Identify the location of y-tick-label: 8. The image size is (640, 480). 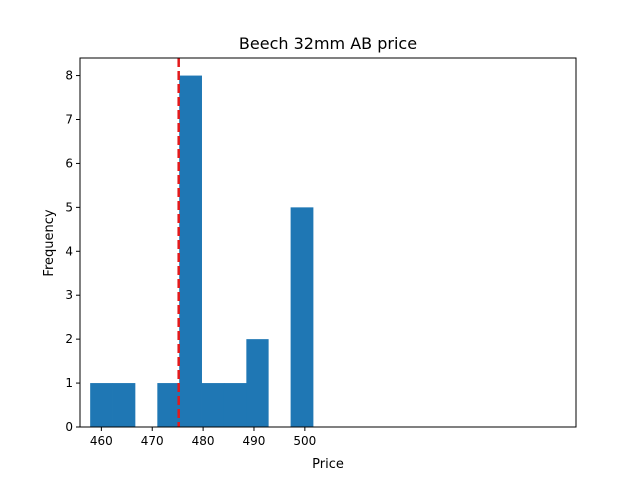
(69, 76).